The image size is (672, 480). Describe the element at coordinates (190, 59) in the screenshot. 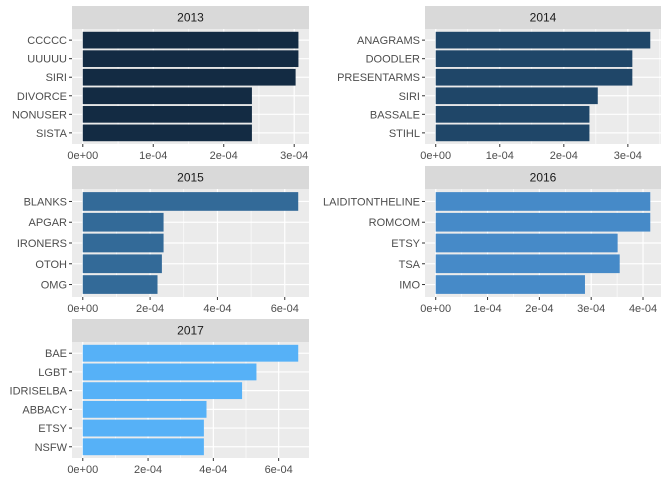

I see `bar-uuuuu` at that location.